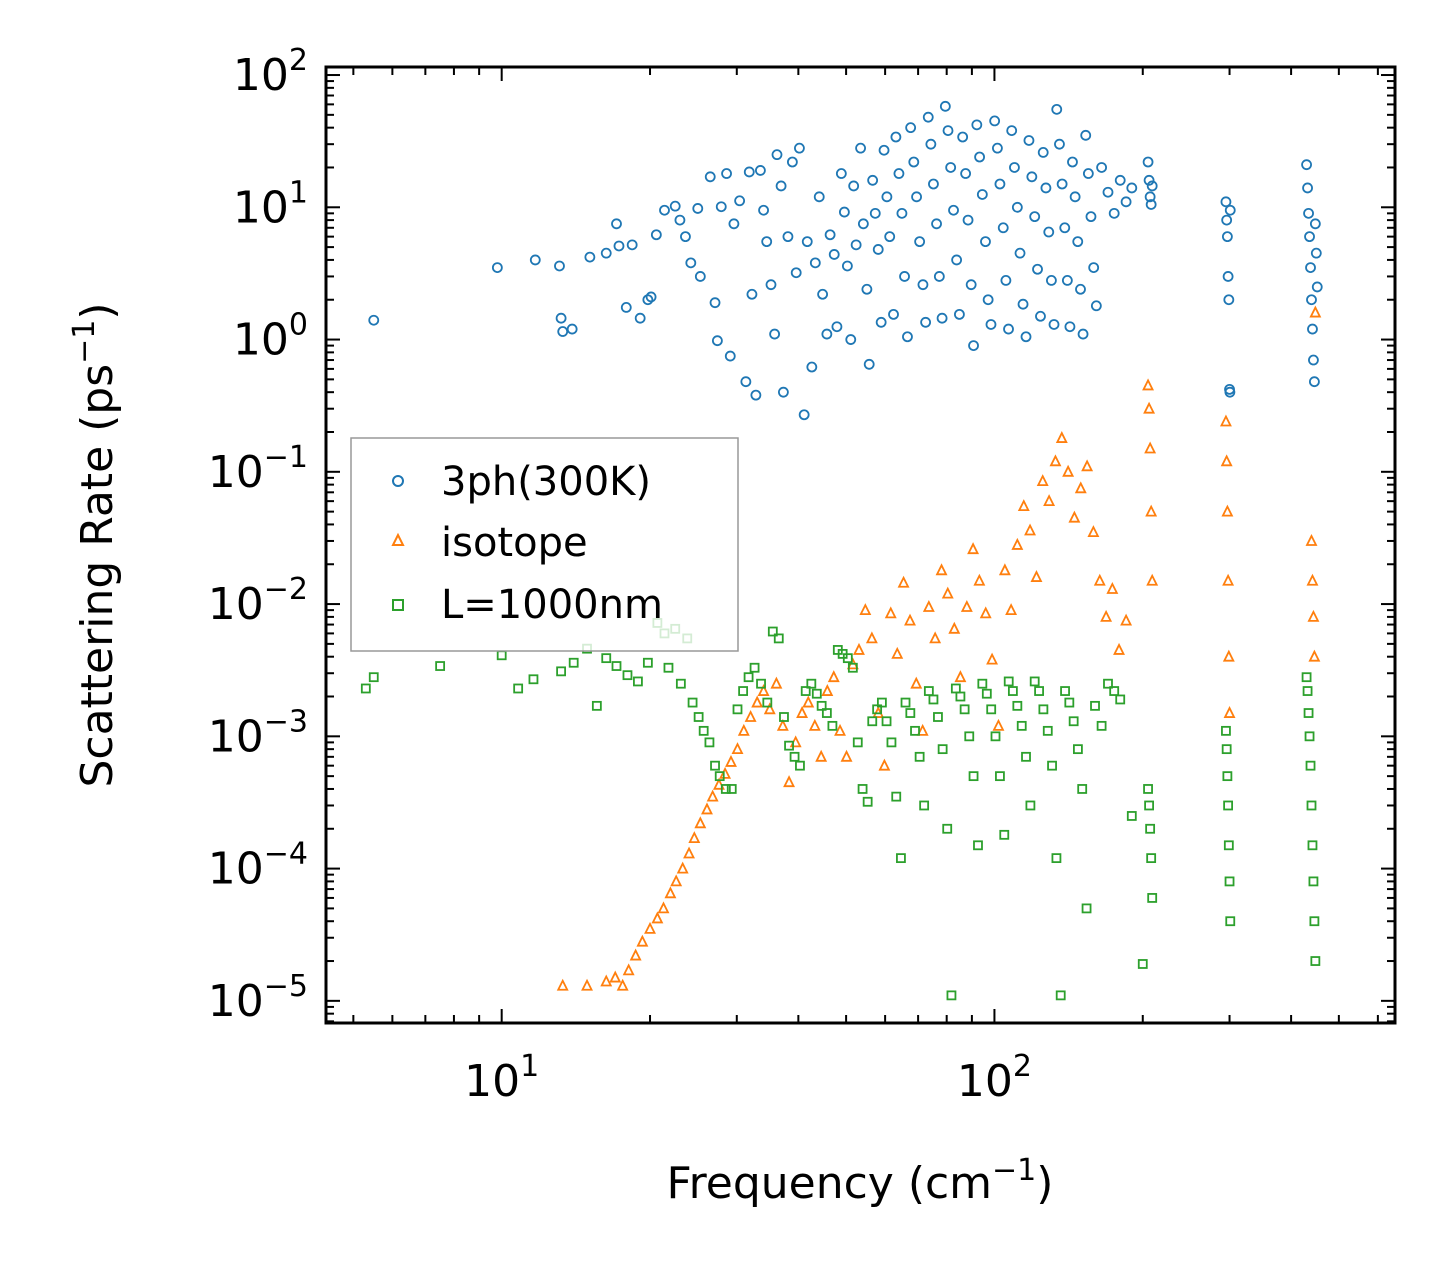 The image size is (1455, 1272). What do you see at coordinates (270, 204) in the screenshot?
I see `y-tick-label: 10¹` at bounding box center [270, 204].